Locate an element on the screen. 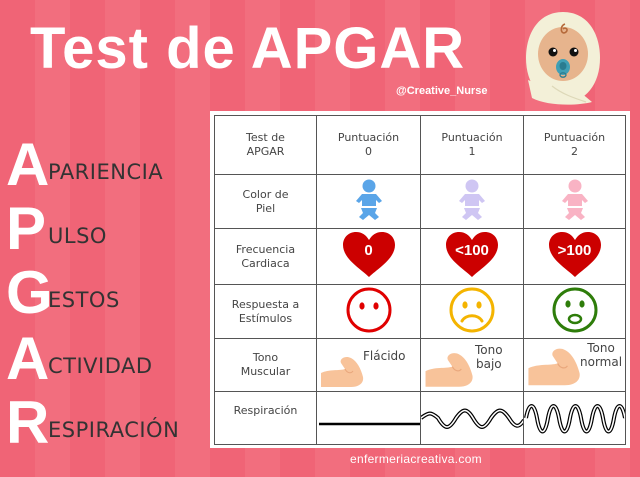 The image size is (640, 477). row-label: Color de Piel is located at coordinates (265, 201).